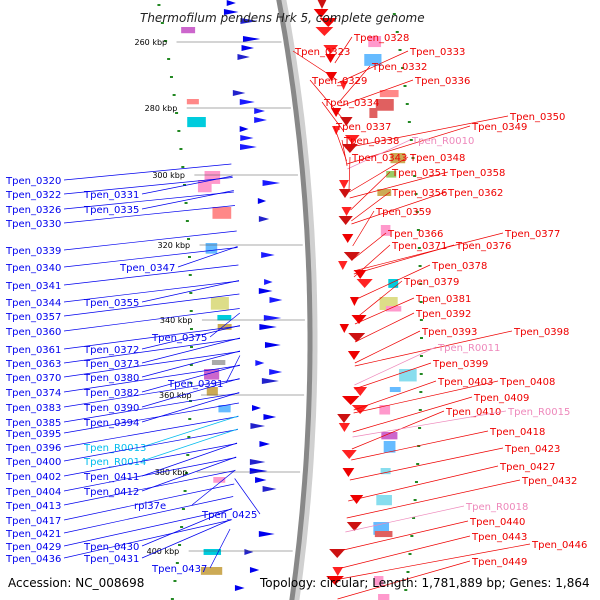 This screenshot has height=600, width=600. Describe the element at coordinates (114, 448) in the screenshot. I see `gene-label: Tpen_R0013` at that location.